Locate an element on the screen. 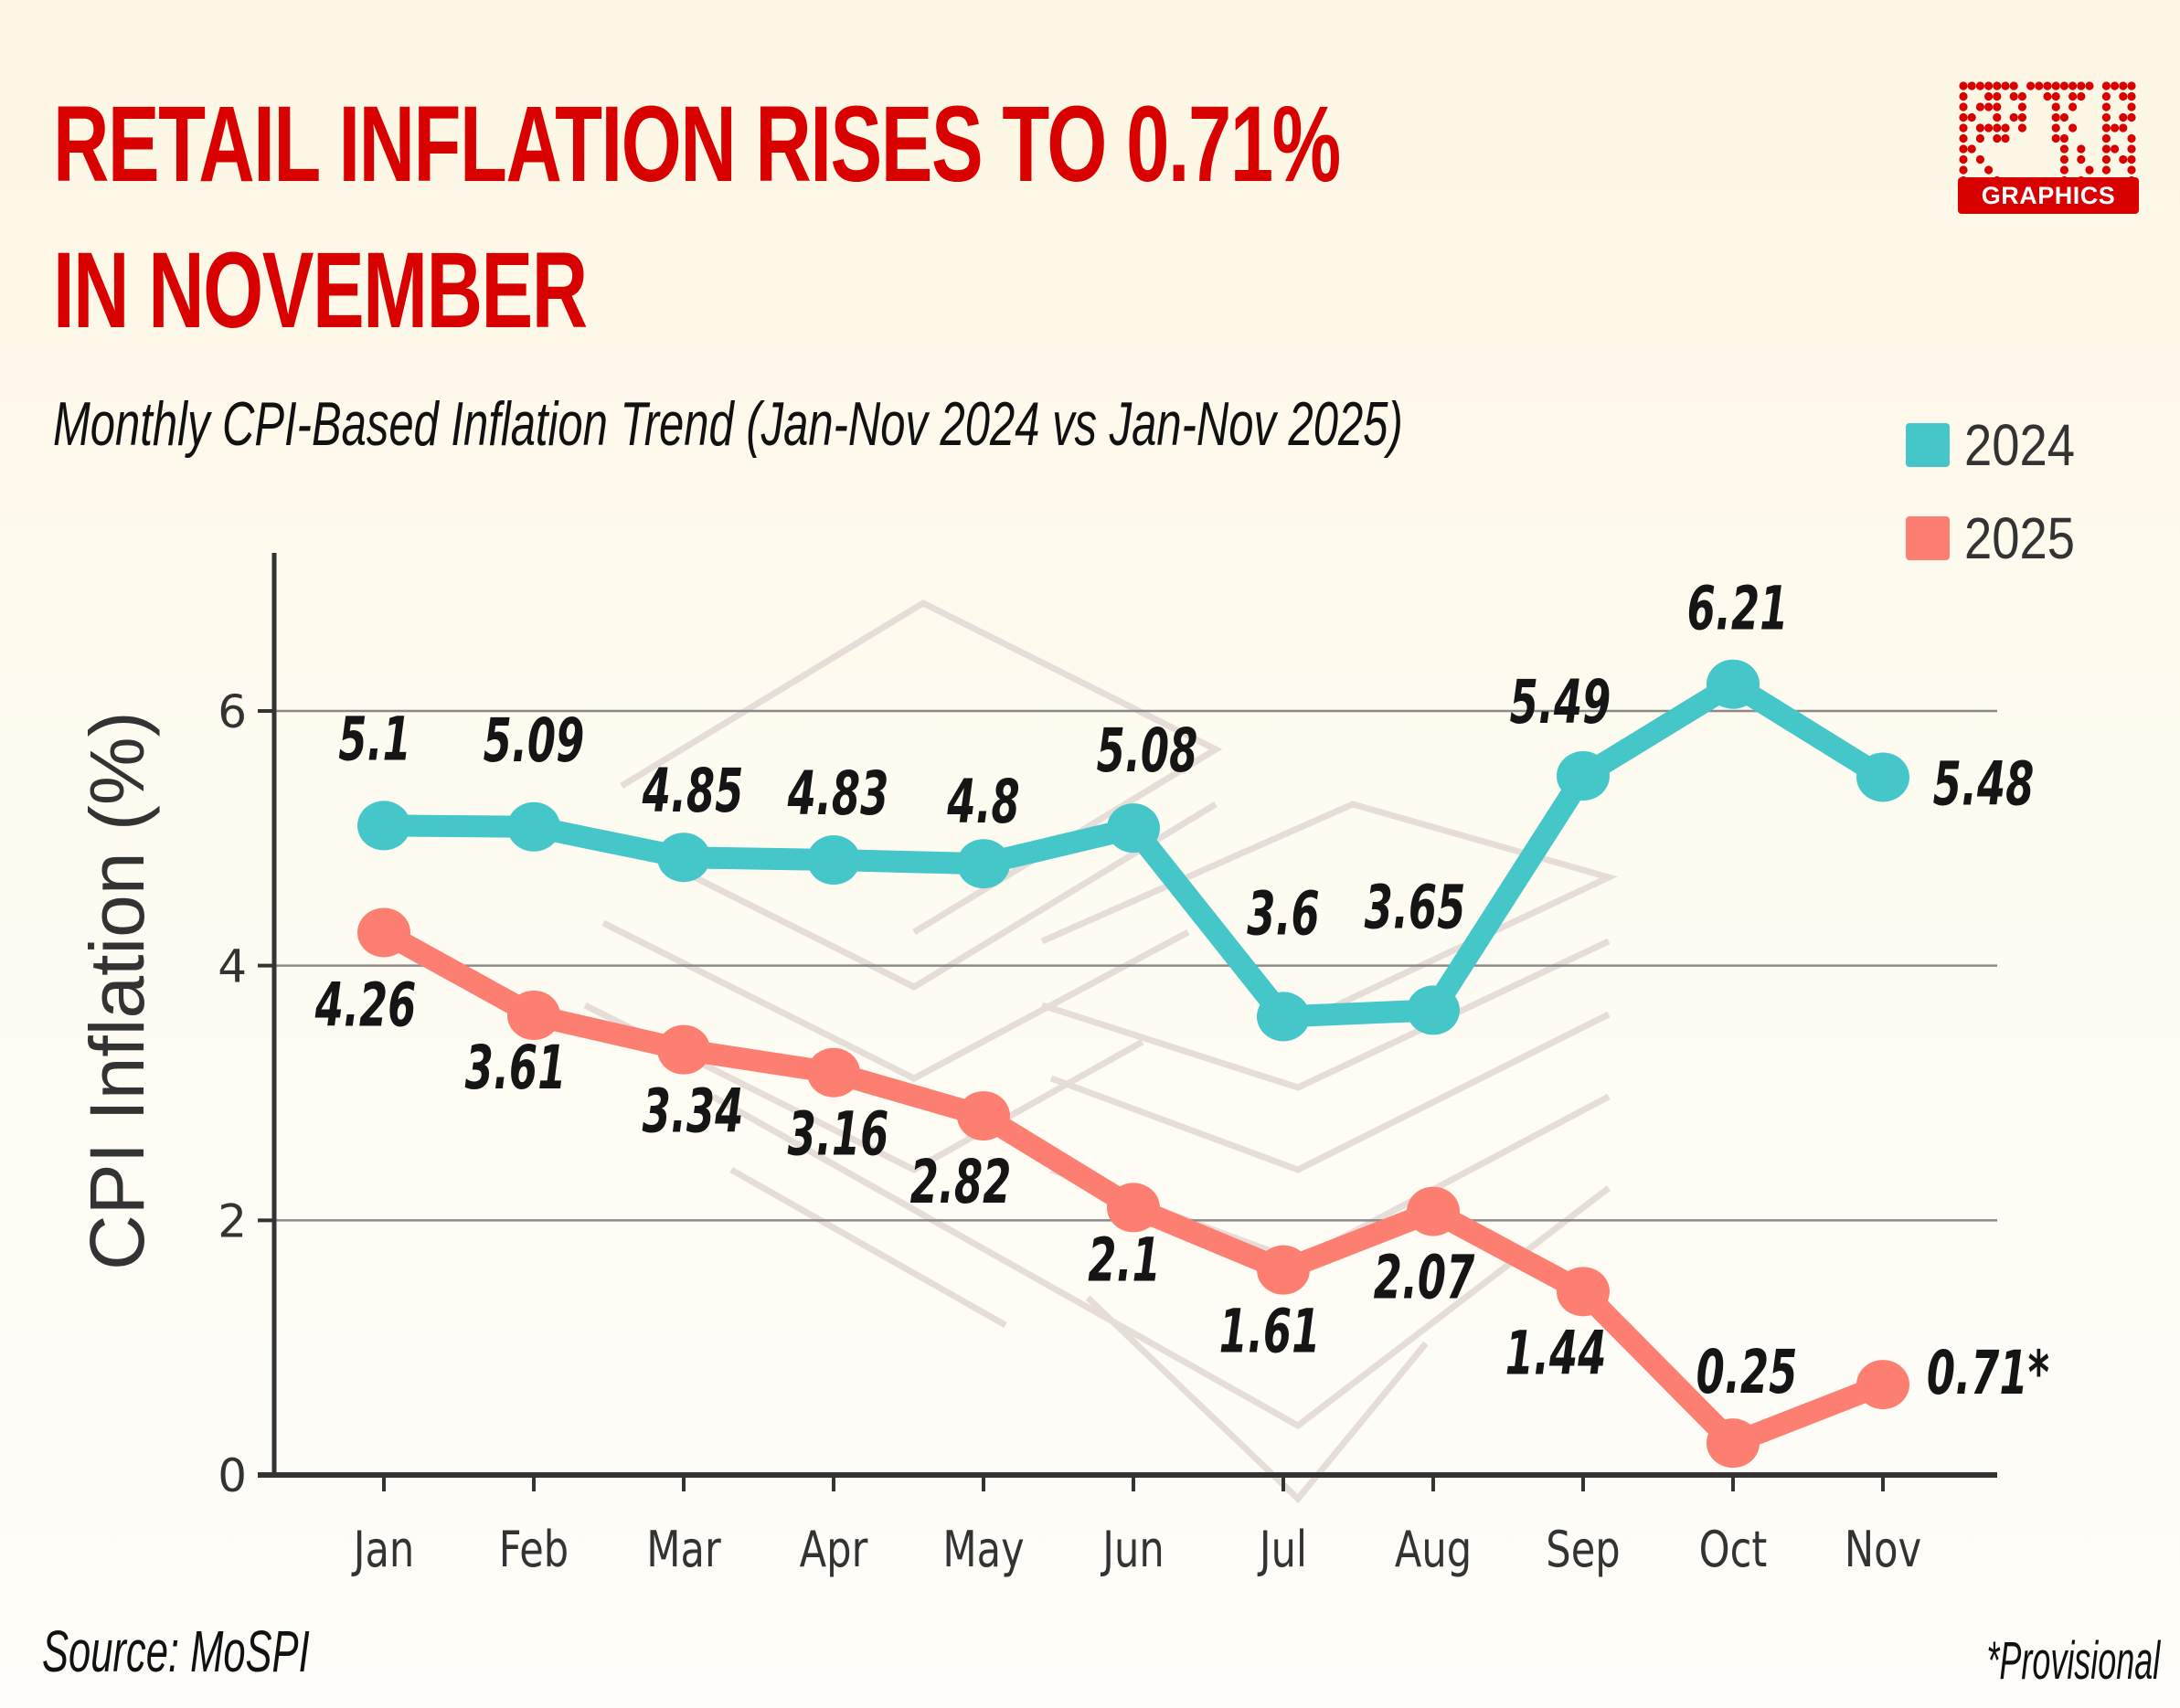 This screenshot has height=1708, width=2180. legend-swatch-2025 is located at coordinates (1928, 538).